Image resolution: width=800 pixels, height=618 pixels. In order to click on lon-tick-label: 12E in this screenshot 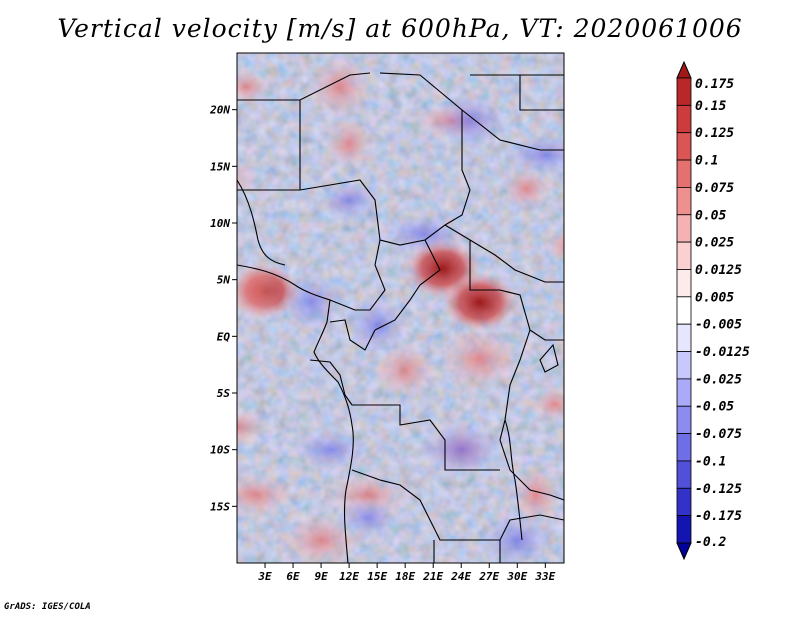, I will do `click(349, 576)`.